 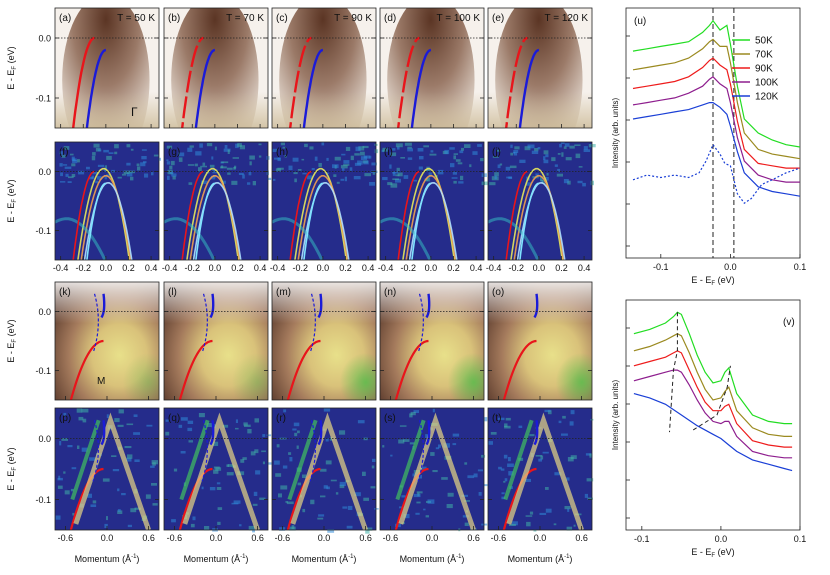 I want to click on outer-band-fit, so click(x=408, y=215).